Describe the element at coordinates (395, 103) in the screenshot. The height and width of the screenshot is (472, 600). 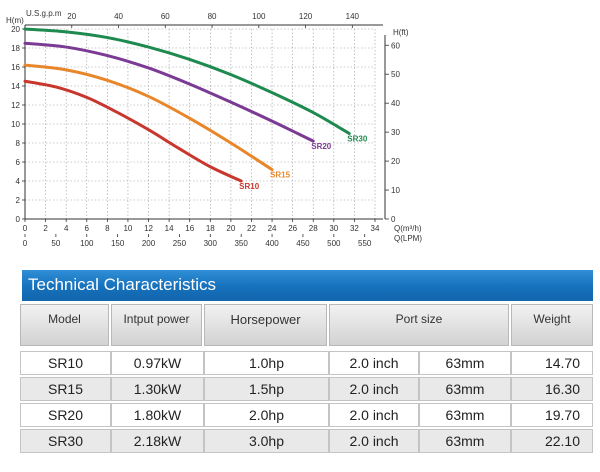
I see `y2-tick-label: 40` at that location.